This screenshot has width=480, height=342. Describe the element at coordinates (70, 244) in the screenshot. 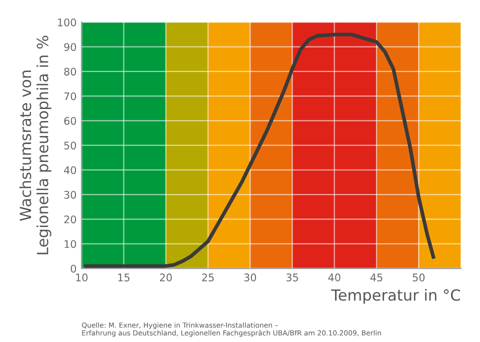

I see `y-tick-label: 10` at that location.